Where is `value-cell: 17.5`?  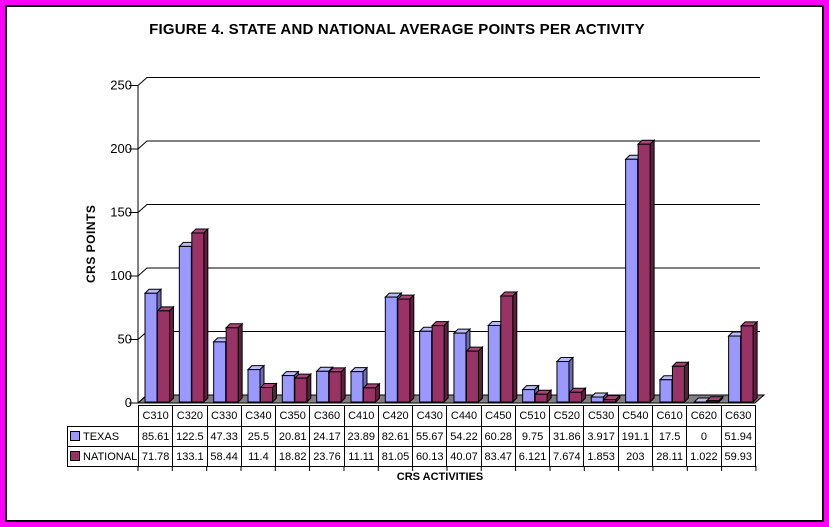
value-cell: 17.5 is located at coordinates (669, 436).